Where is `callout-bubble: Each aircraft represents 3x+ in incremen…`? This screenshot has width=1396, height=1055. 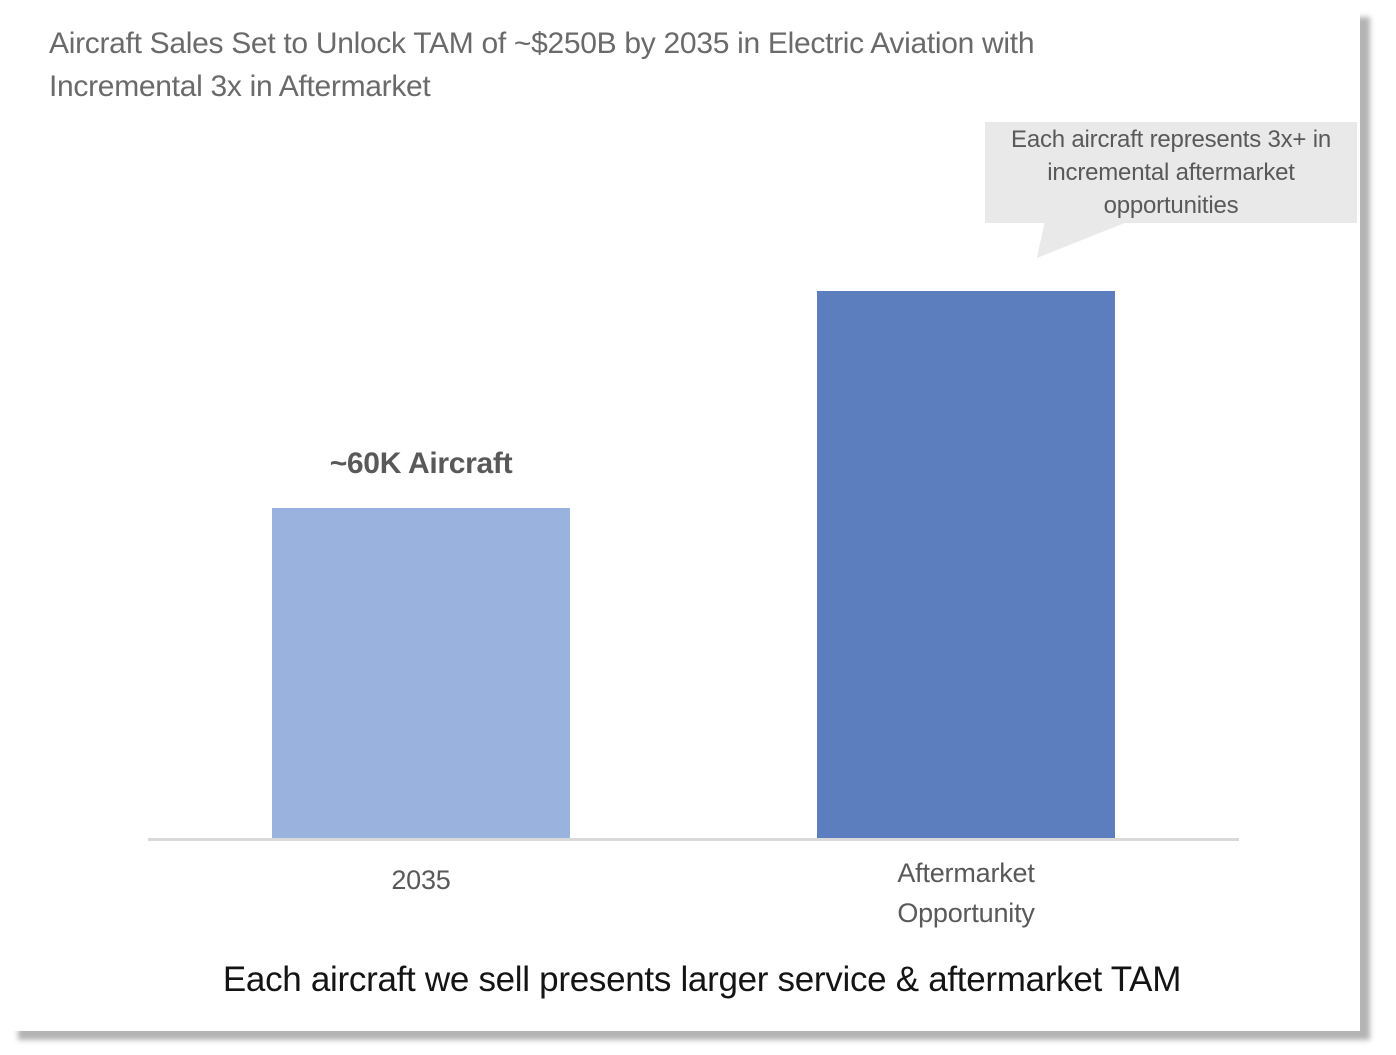 callout-bubble: Each aircraft represents 3x+ in incremen… is located at coordinates (1171, 172).